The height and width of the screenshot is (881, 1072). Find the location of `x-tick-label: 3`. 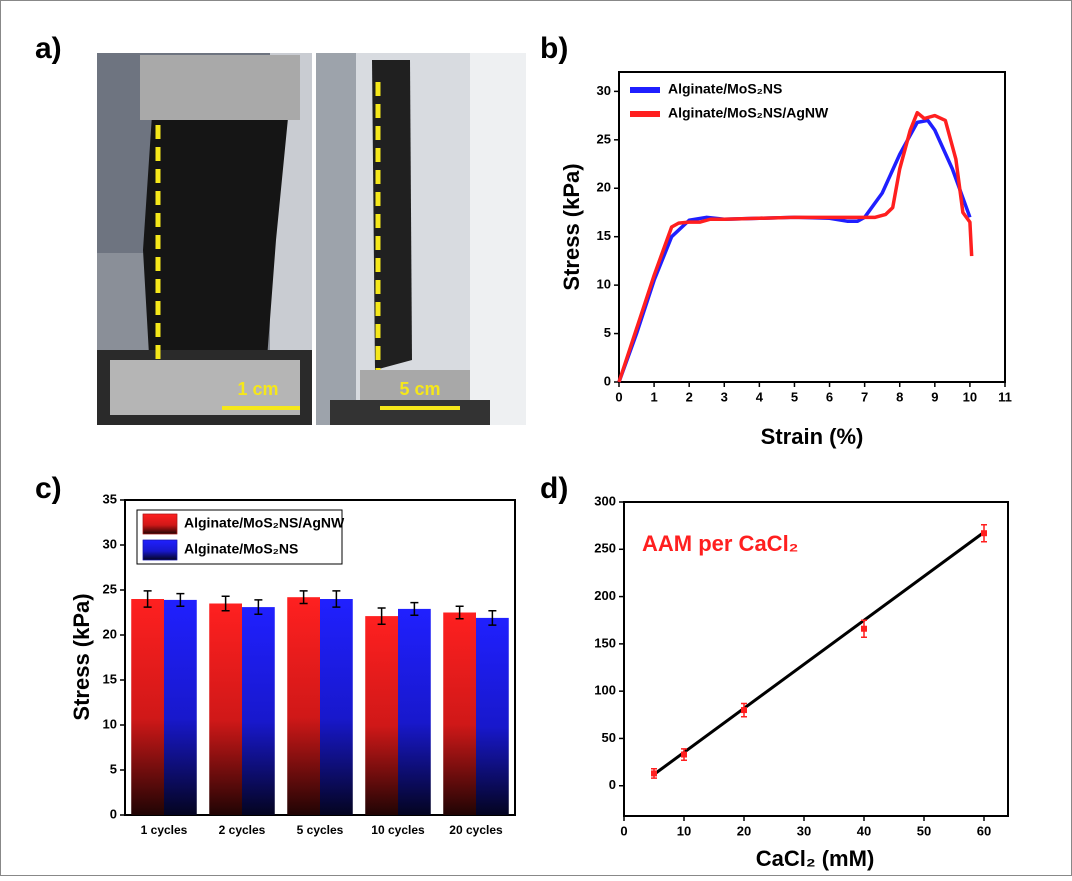

x-tick-label: 3 is located at coordinates (724, 396).